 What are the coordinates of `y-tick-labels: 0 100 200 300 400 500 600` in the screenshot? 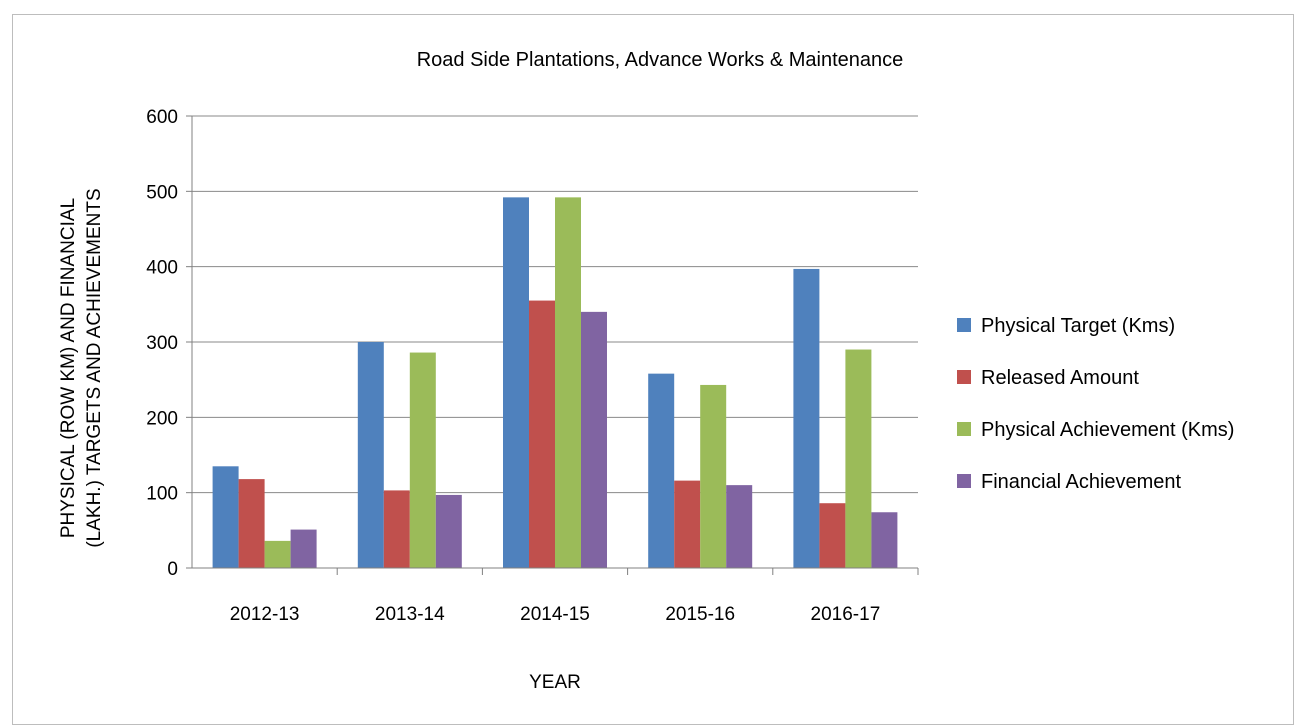 It's located at (162, 343).